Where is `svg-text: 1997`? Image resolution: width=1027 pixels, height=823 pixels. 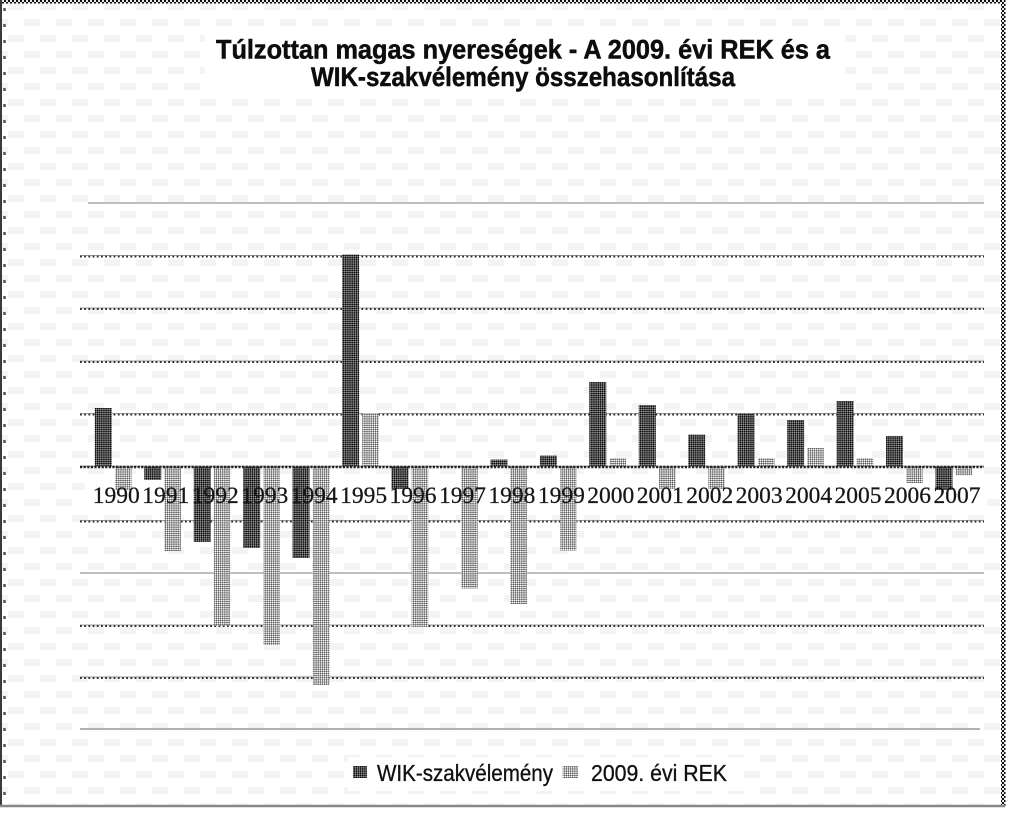 svg-text: 1997 is located at coordinates (462, 496).